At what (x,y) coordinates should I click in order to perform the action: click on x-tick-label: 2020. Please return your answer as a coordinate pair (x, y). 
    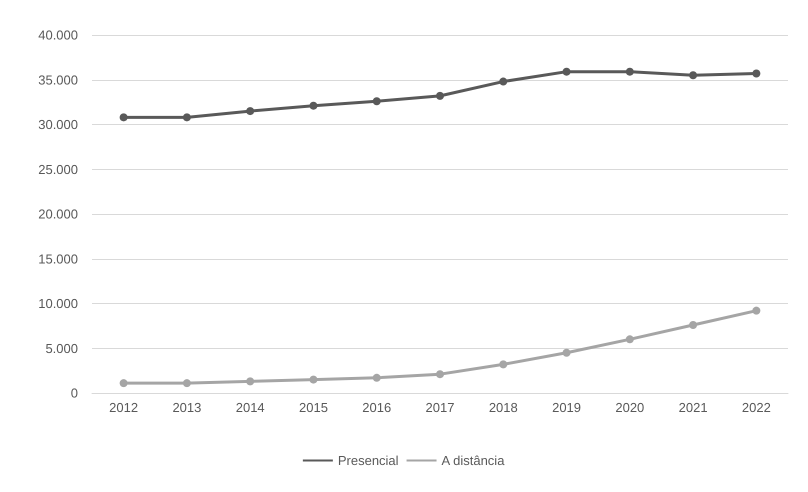
    Looking at the image, I should click on (629, 407).